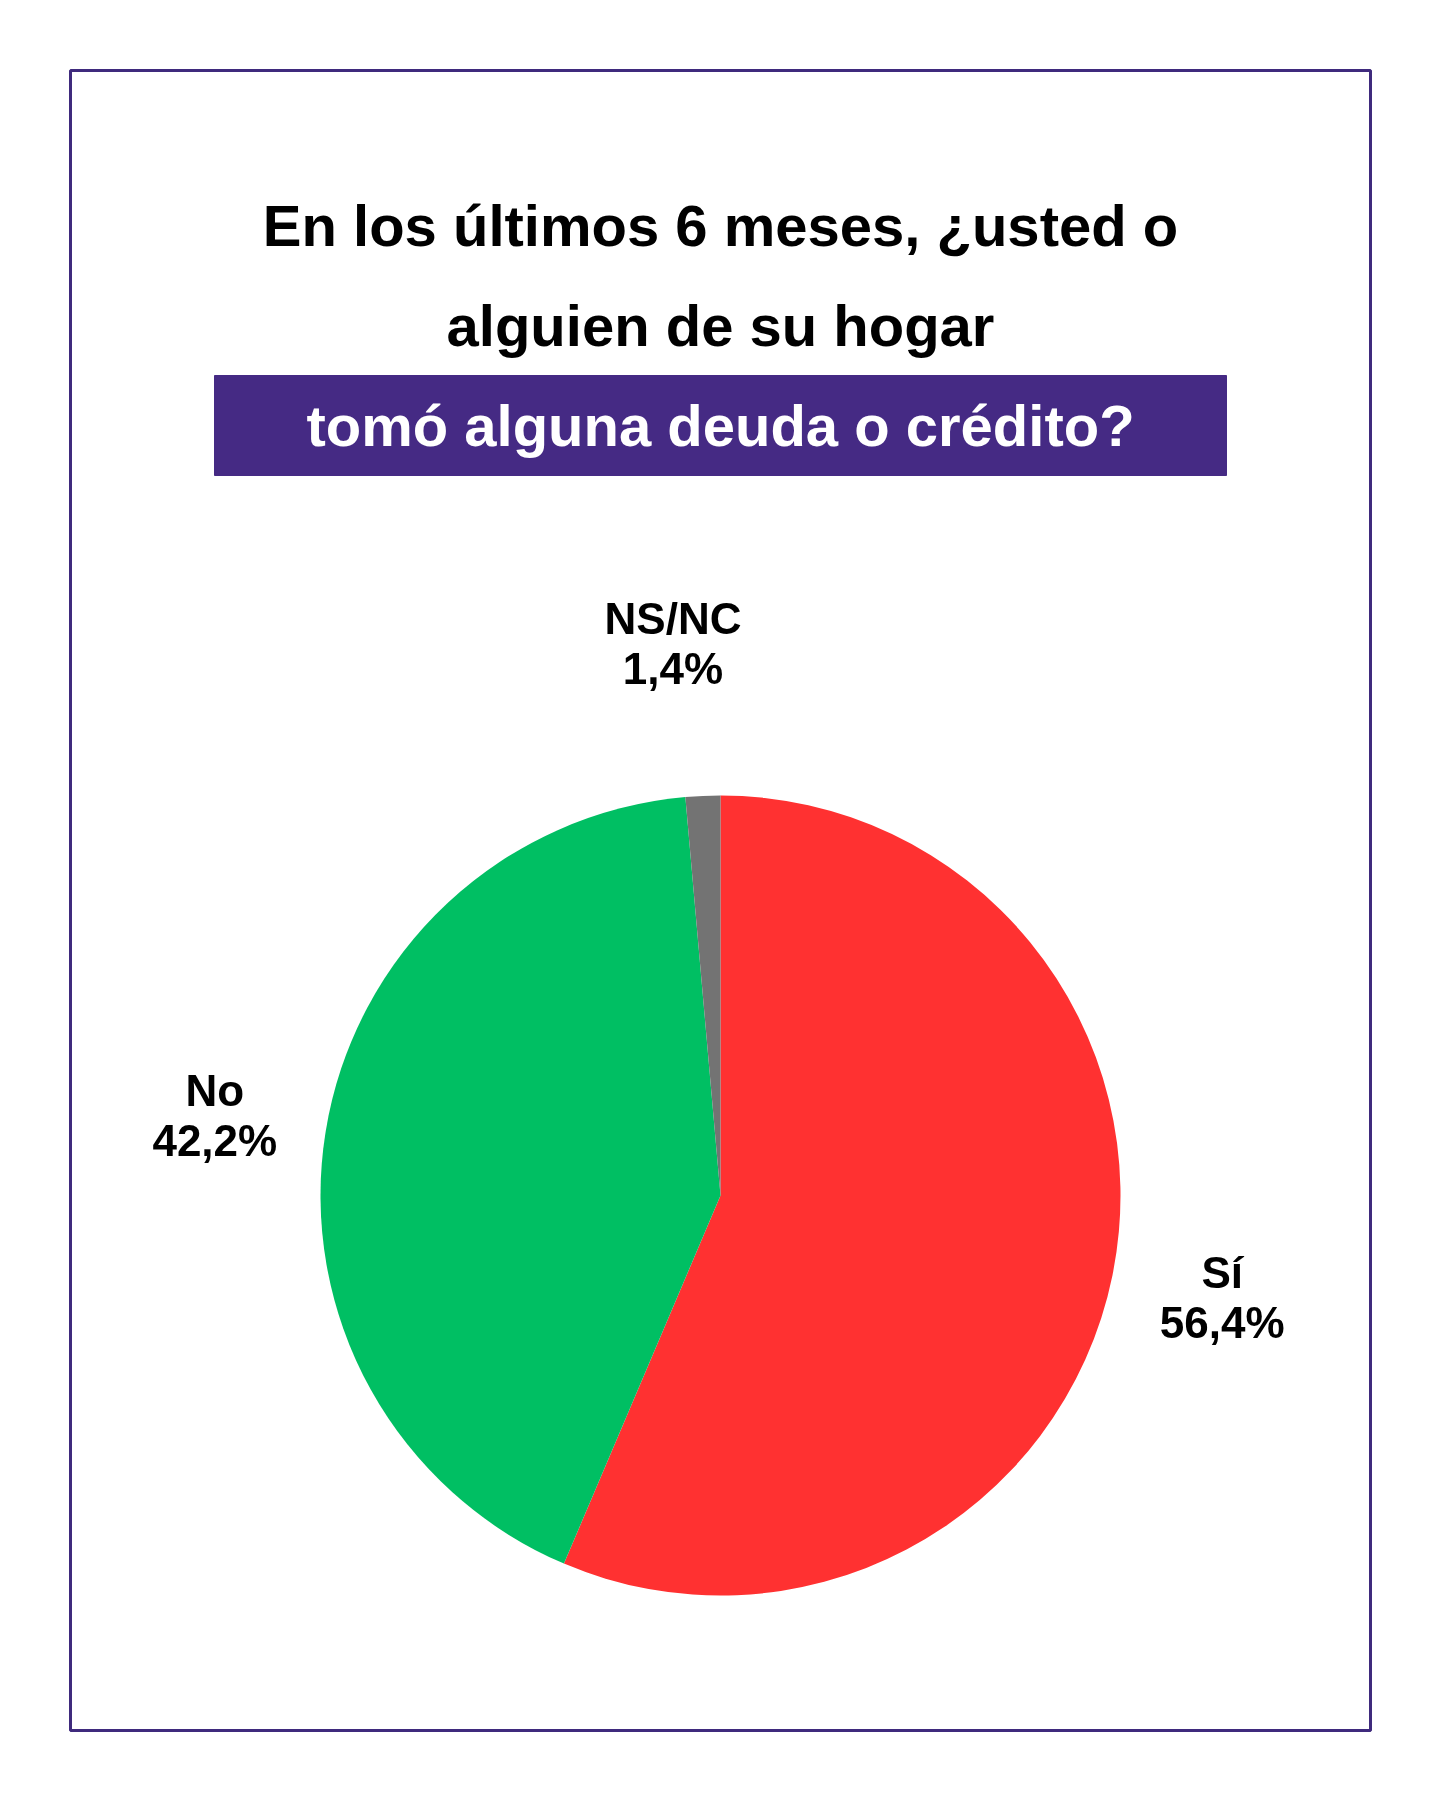 The height and width of the screenshot is (1800, 1440). What do you see at coordinates (1223, 1273) in the screenshot?
I see `slice-label: Sí` at bounding box center [1223, 1273].